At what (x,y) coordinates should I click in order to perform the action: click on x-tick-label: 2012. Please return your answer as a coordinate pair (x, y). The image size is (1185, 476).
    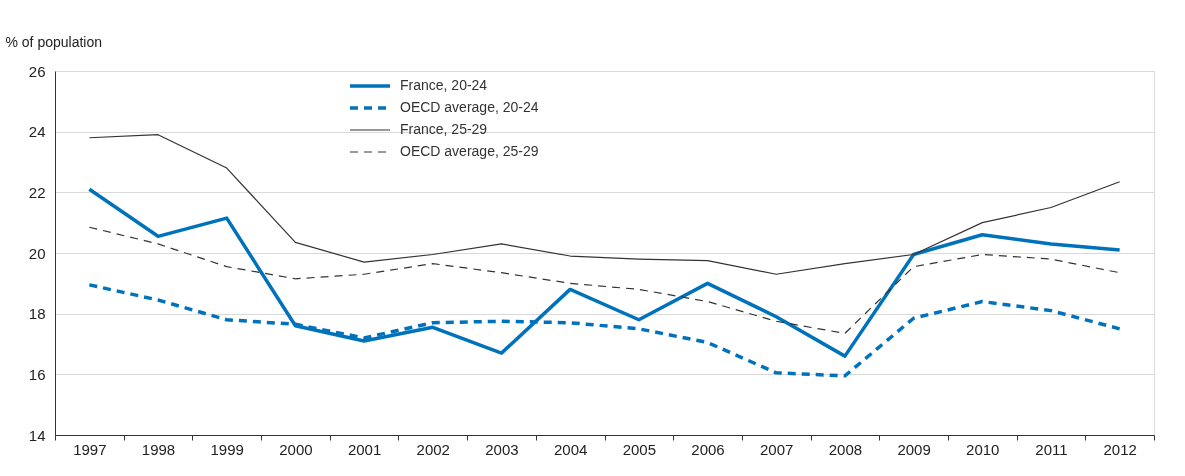
    Looking at the image, I should click on (1120, 449).